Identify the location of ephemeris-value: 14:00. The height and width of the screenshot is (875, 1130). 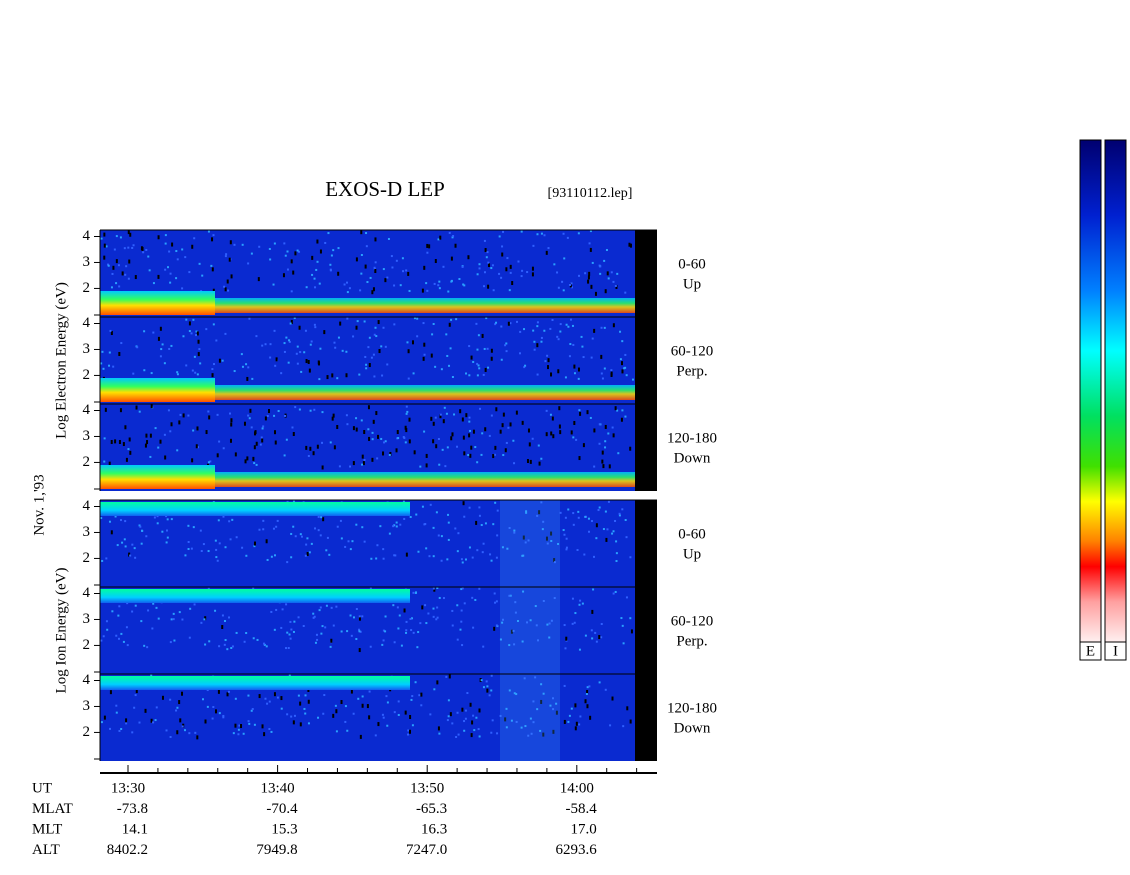
(577, 788).